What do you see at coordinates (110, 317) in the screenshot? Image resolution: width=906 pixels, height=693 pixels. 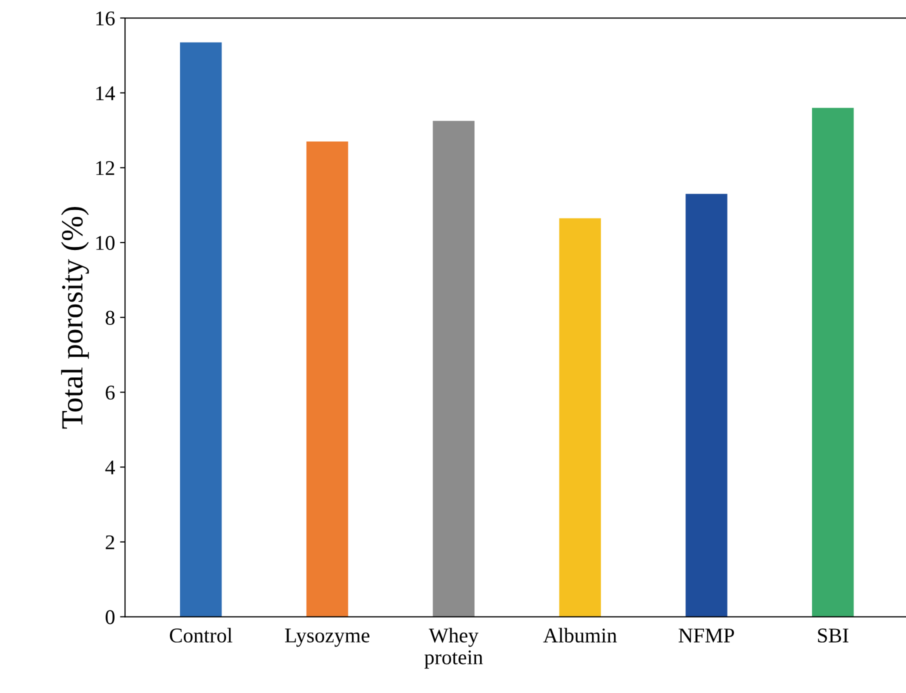 I see `y-tick-label: 8` at bounding box center [110, 317].